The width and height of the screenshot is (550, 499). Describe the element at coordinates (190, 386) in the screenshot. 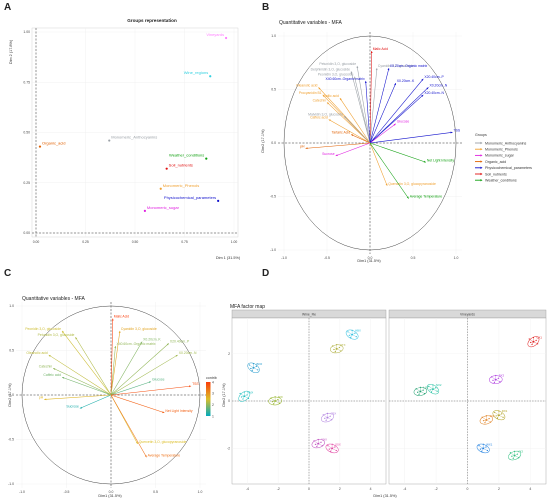

I see `panel-c-arrowhead-tss` at that location.